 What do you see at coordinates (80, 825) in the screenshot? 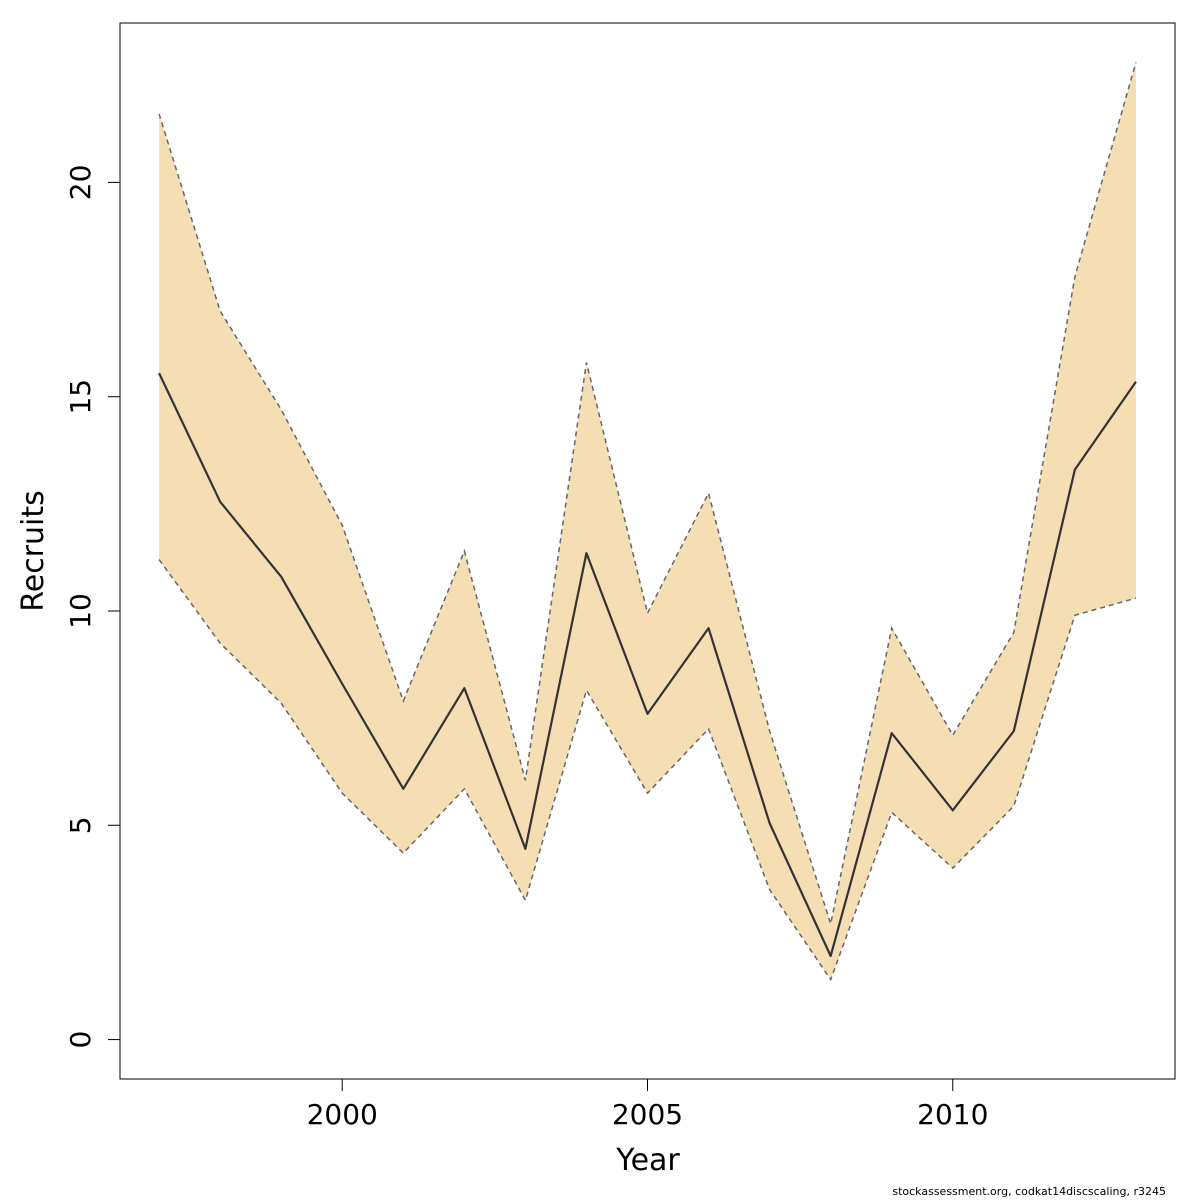
I see `y-tick-label: 5` at bounding box center [80, 825].